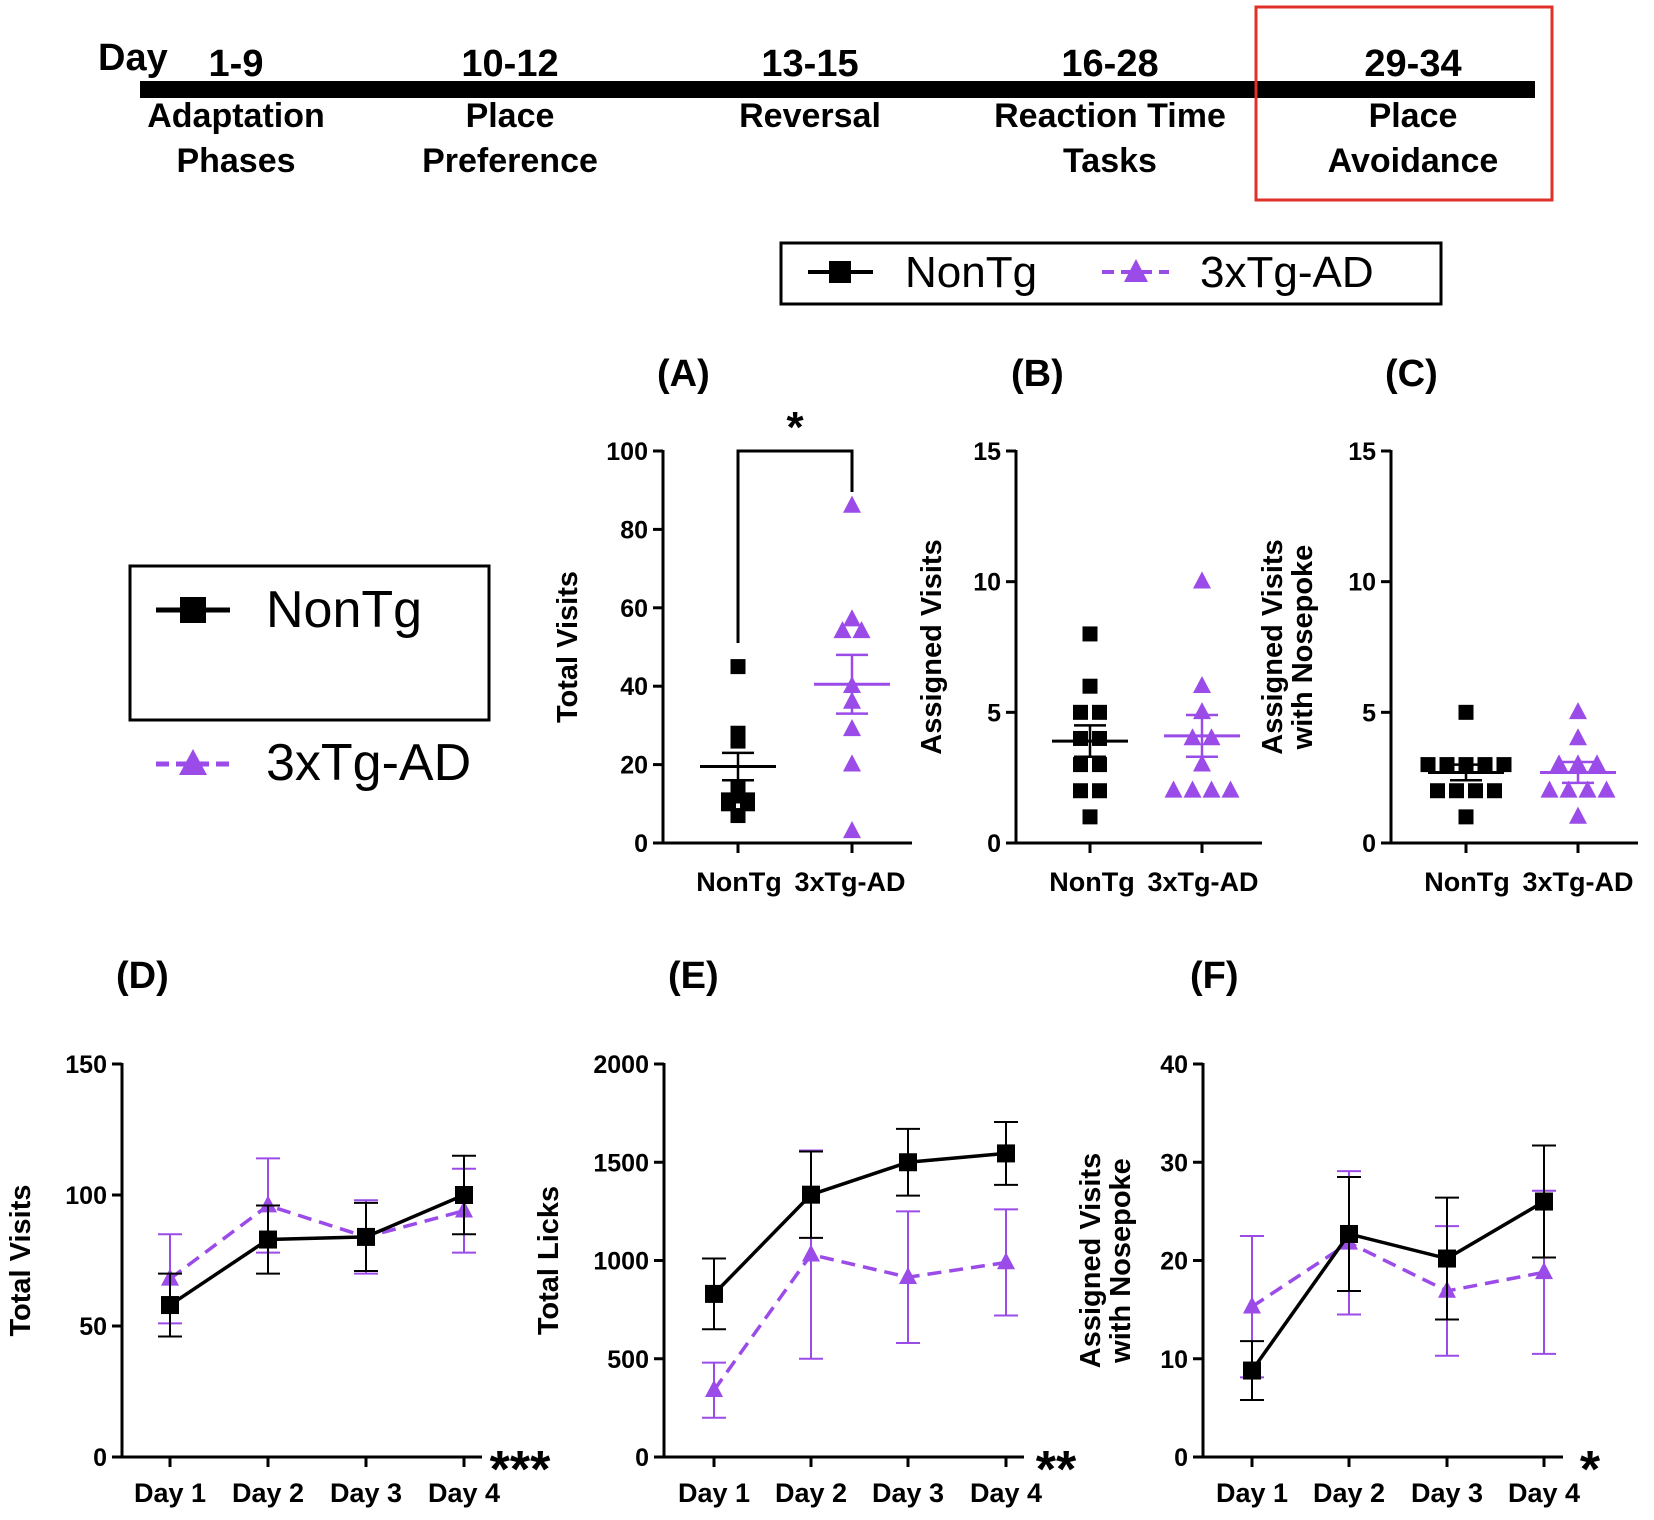  What do you see at coordinates (236, 64) in the screenshot?
I see `phase-days: 1-9` at bounding box center [236, 64].